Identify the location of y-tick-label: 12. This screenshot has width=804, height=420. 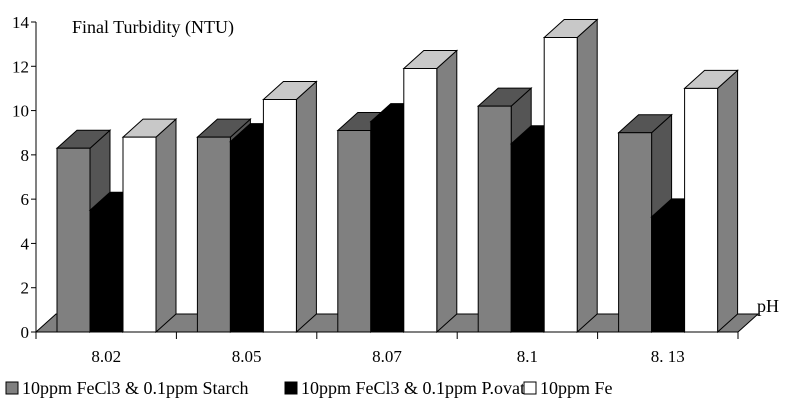
(20, 66).